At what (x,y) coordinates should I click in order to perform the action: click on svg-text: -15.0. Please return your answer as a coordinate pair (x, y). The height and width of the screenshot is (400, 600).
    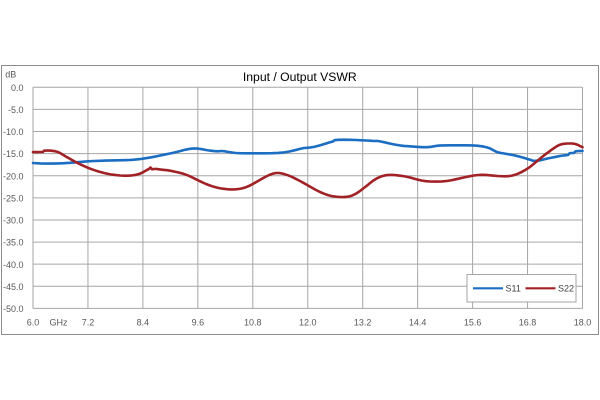
    Looking at the image, I should click on (13, 154).